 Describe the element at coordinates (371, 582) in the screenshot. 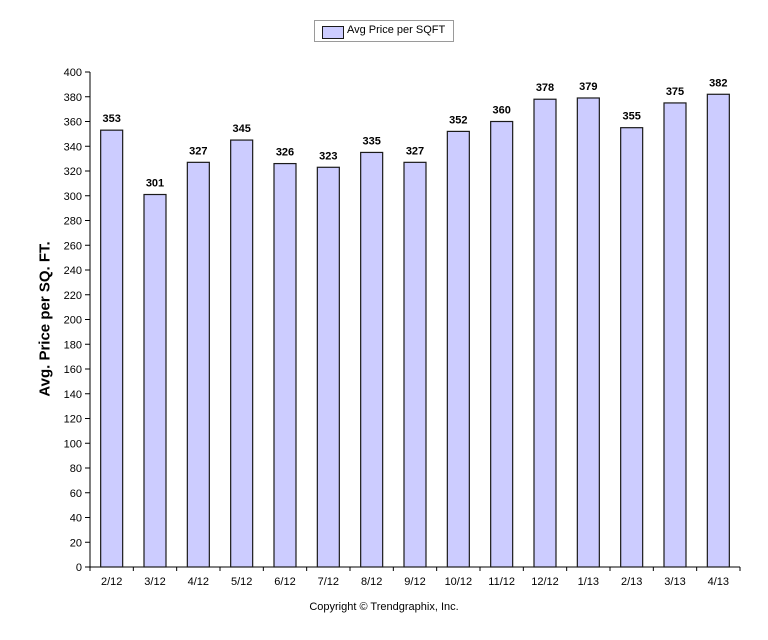

I see `x-tick-label: 8/12` at that location.